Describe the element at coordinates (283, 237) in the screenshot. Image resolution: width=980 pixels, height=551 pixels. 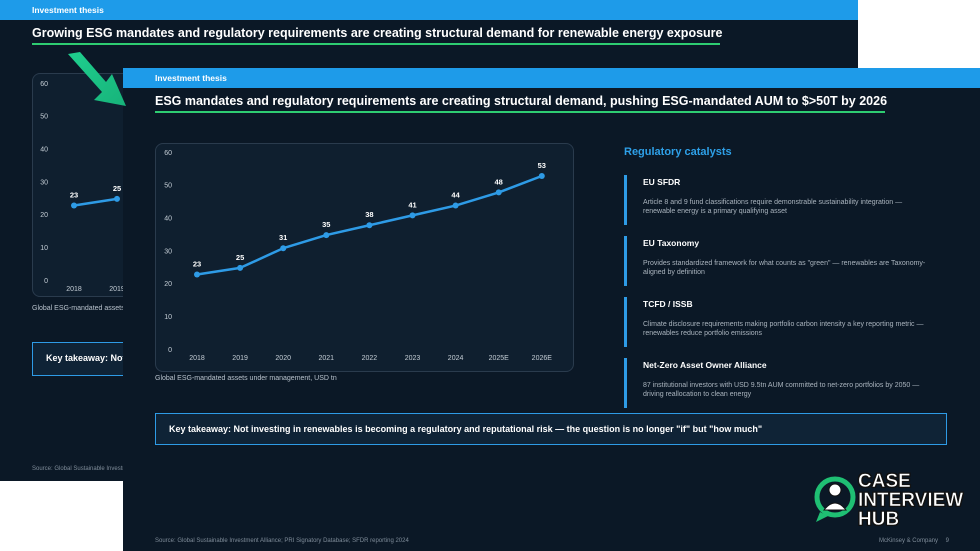
I see `data-label: 31` at that location.